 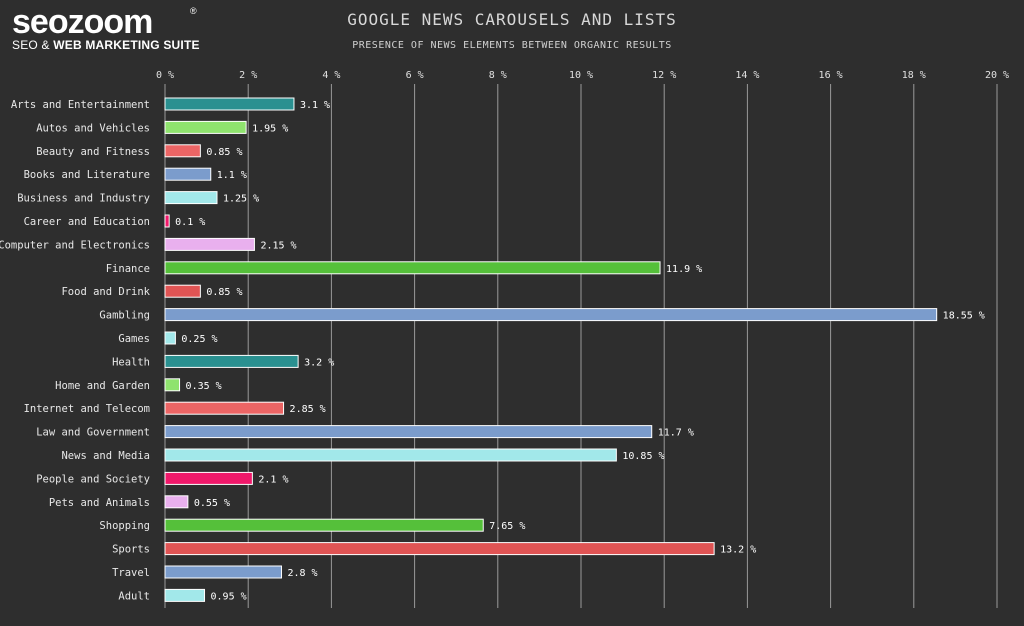 I want to click on logo-tagline: SEO & WEB MARKETING SUITE, so click(x=106, y=45).